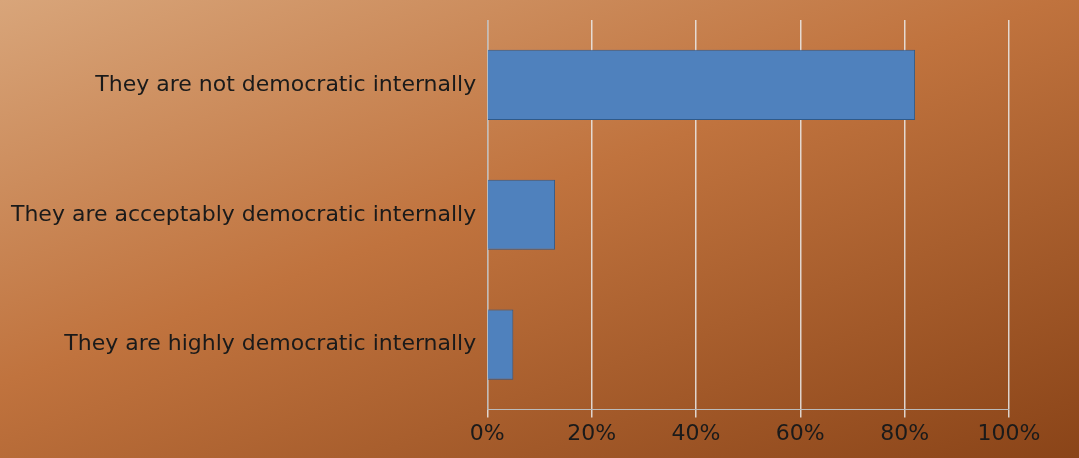  What do you see at coordinates (592, 432) in the screenshot?
I see `x-tick-label: 20%` at bounding box center [592, 432].